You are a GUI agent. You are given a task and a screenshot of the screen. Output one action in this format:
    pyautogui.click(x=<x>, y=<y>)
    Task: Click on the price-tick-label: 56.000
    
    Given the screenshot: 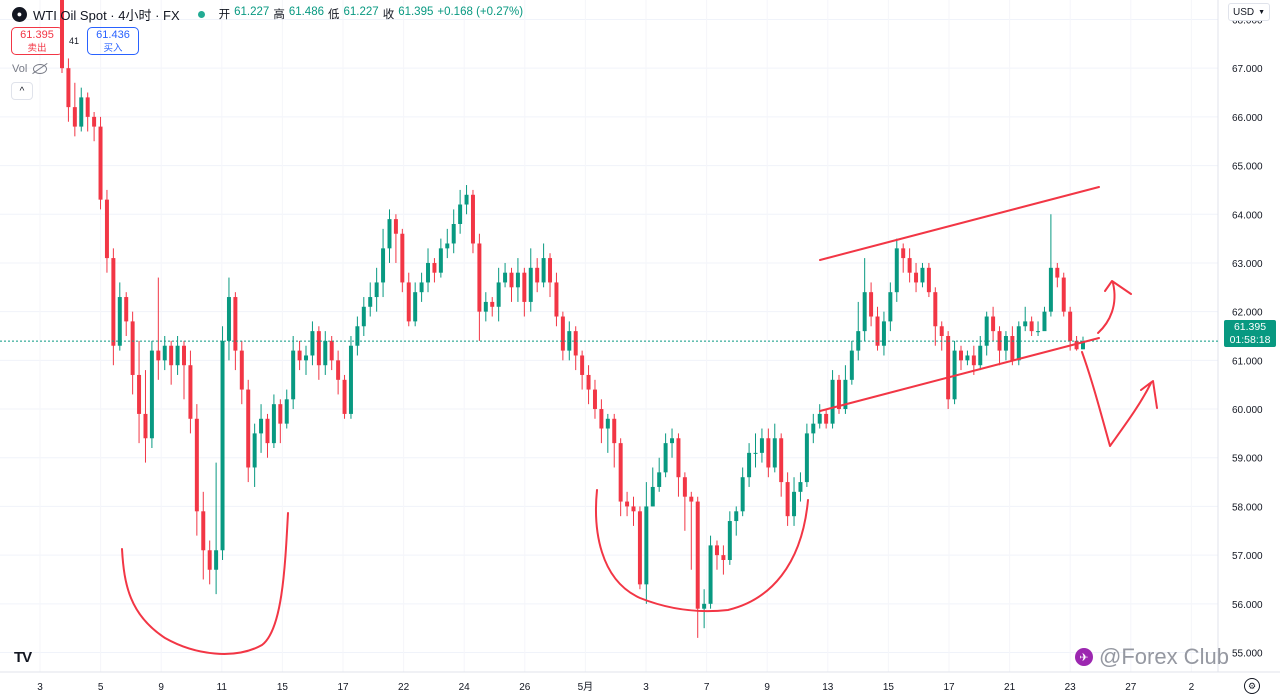 What is the action you would take?
    pyautogui.click(x=1247, y=605)
    